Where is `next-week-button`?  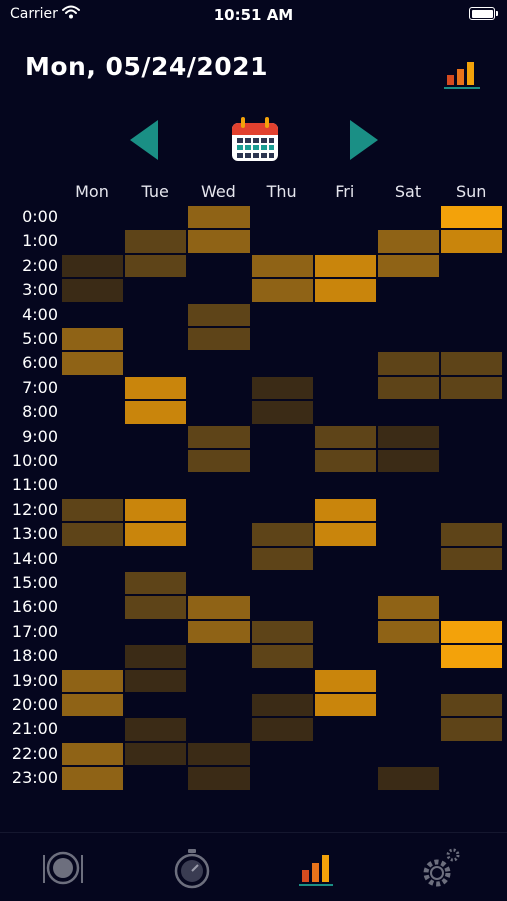 next-week-button is located at coordinates (364, 140).